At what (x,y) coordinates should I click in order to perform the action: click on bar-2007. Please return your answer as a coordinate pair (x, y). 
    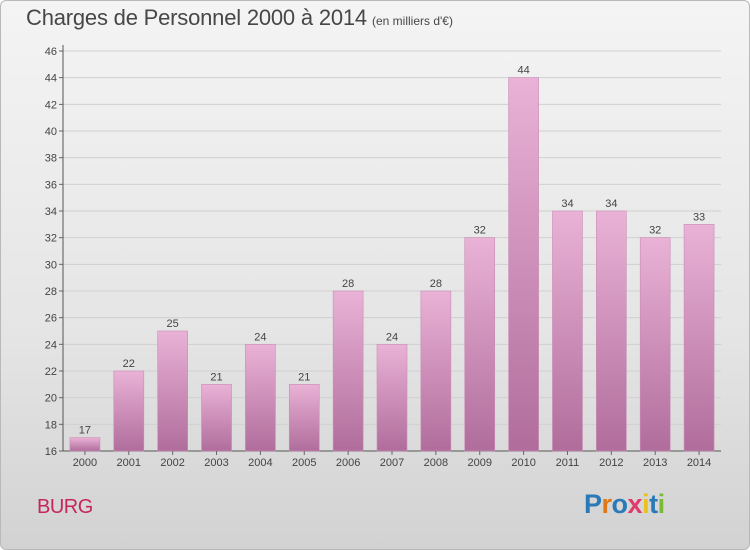
    Looking at the image, I should click on (392, 398).